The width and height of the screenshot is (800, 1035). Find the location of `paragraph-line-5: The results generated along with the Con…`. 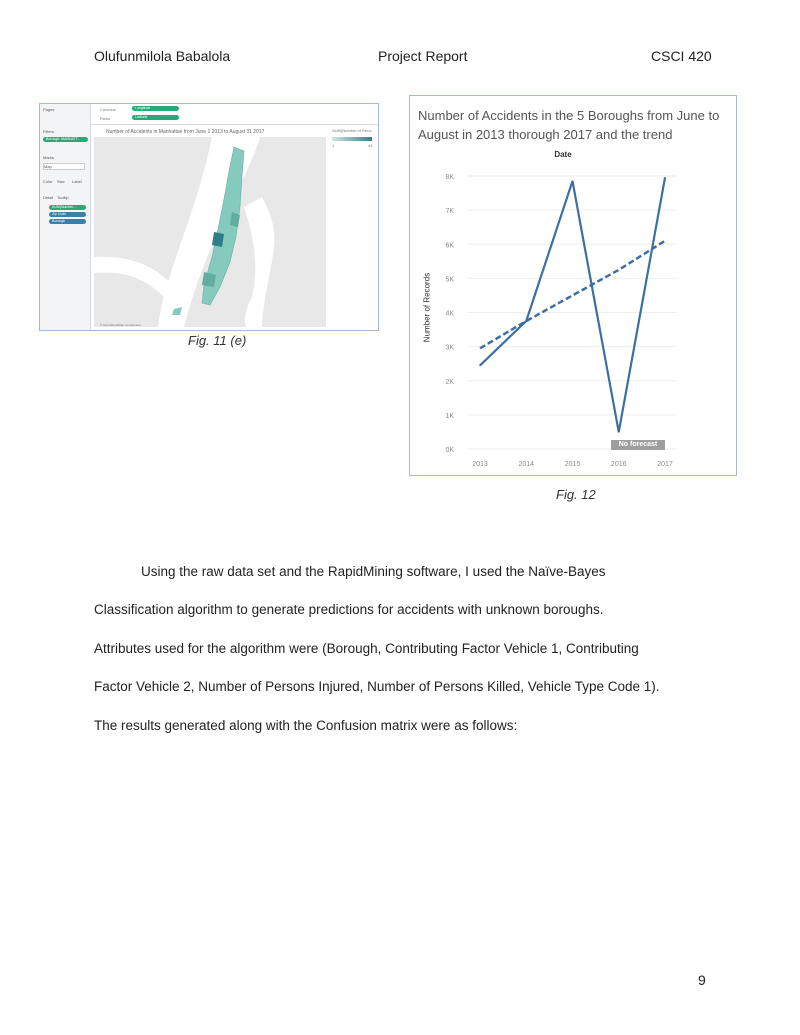

paragraph-line-5: The results generated along with the Con… is located at coordinates (306, 725).